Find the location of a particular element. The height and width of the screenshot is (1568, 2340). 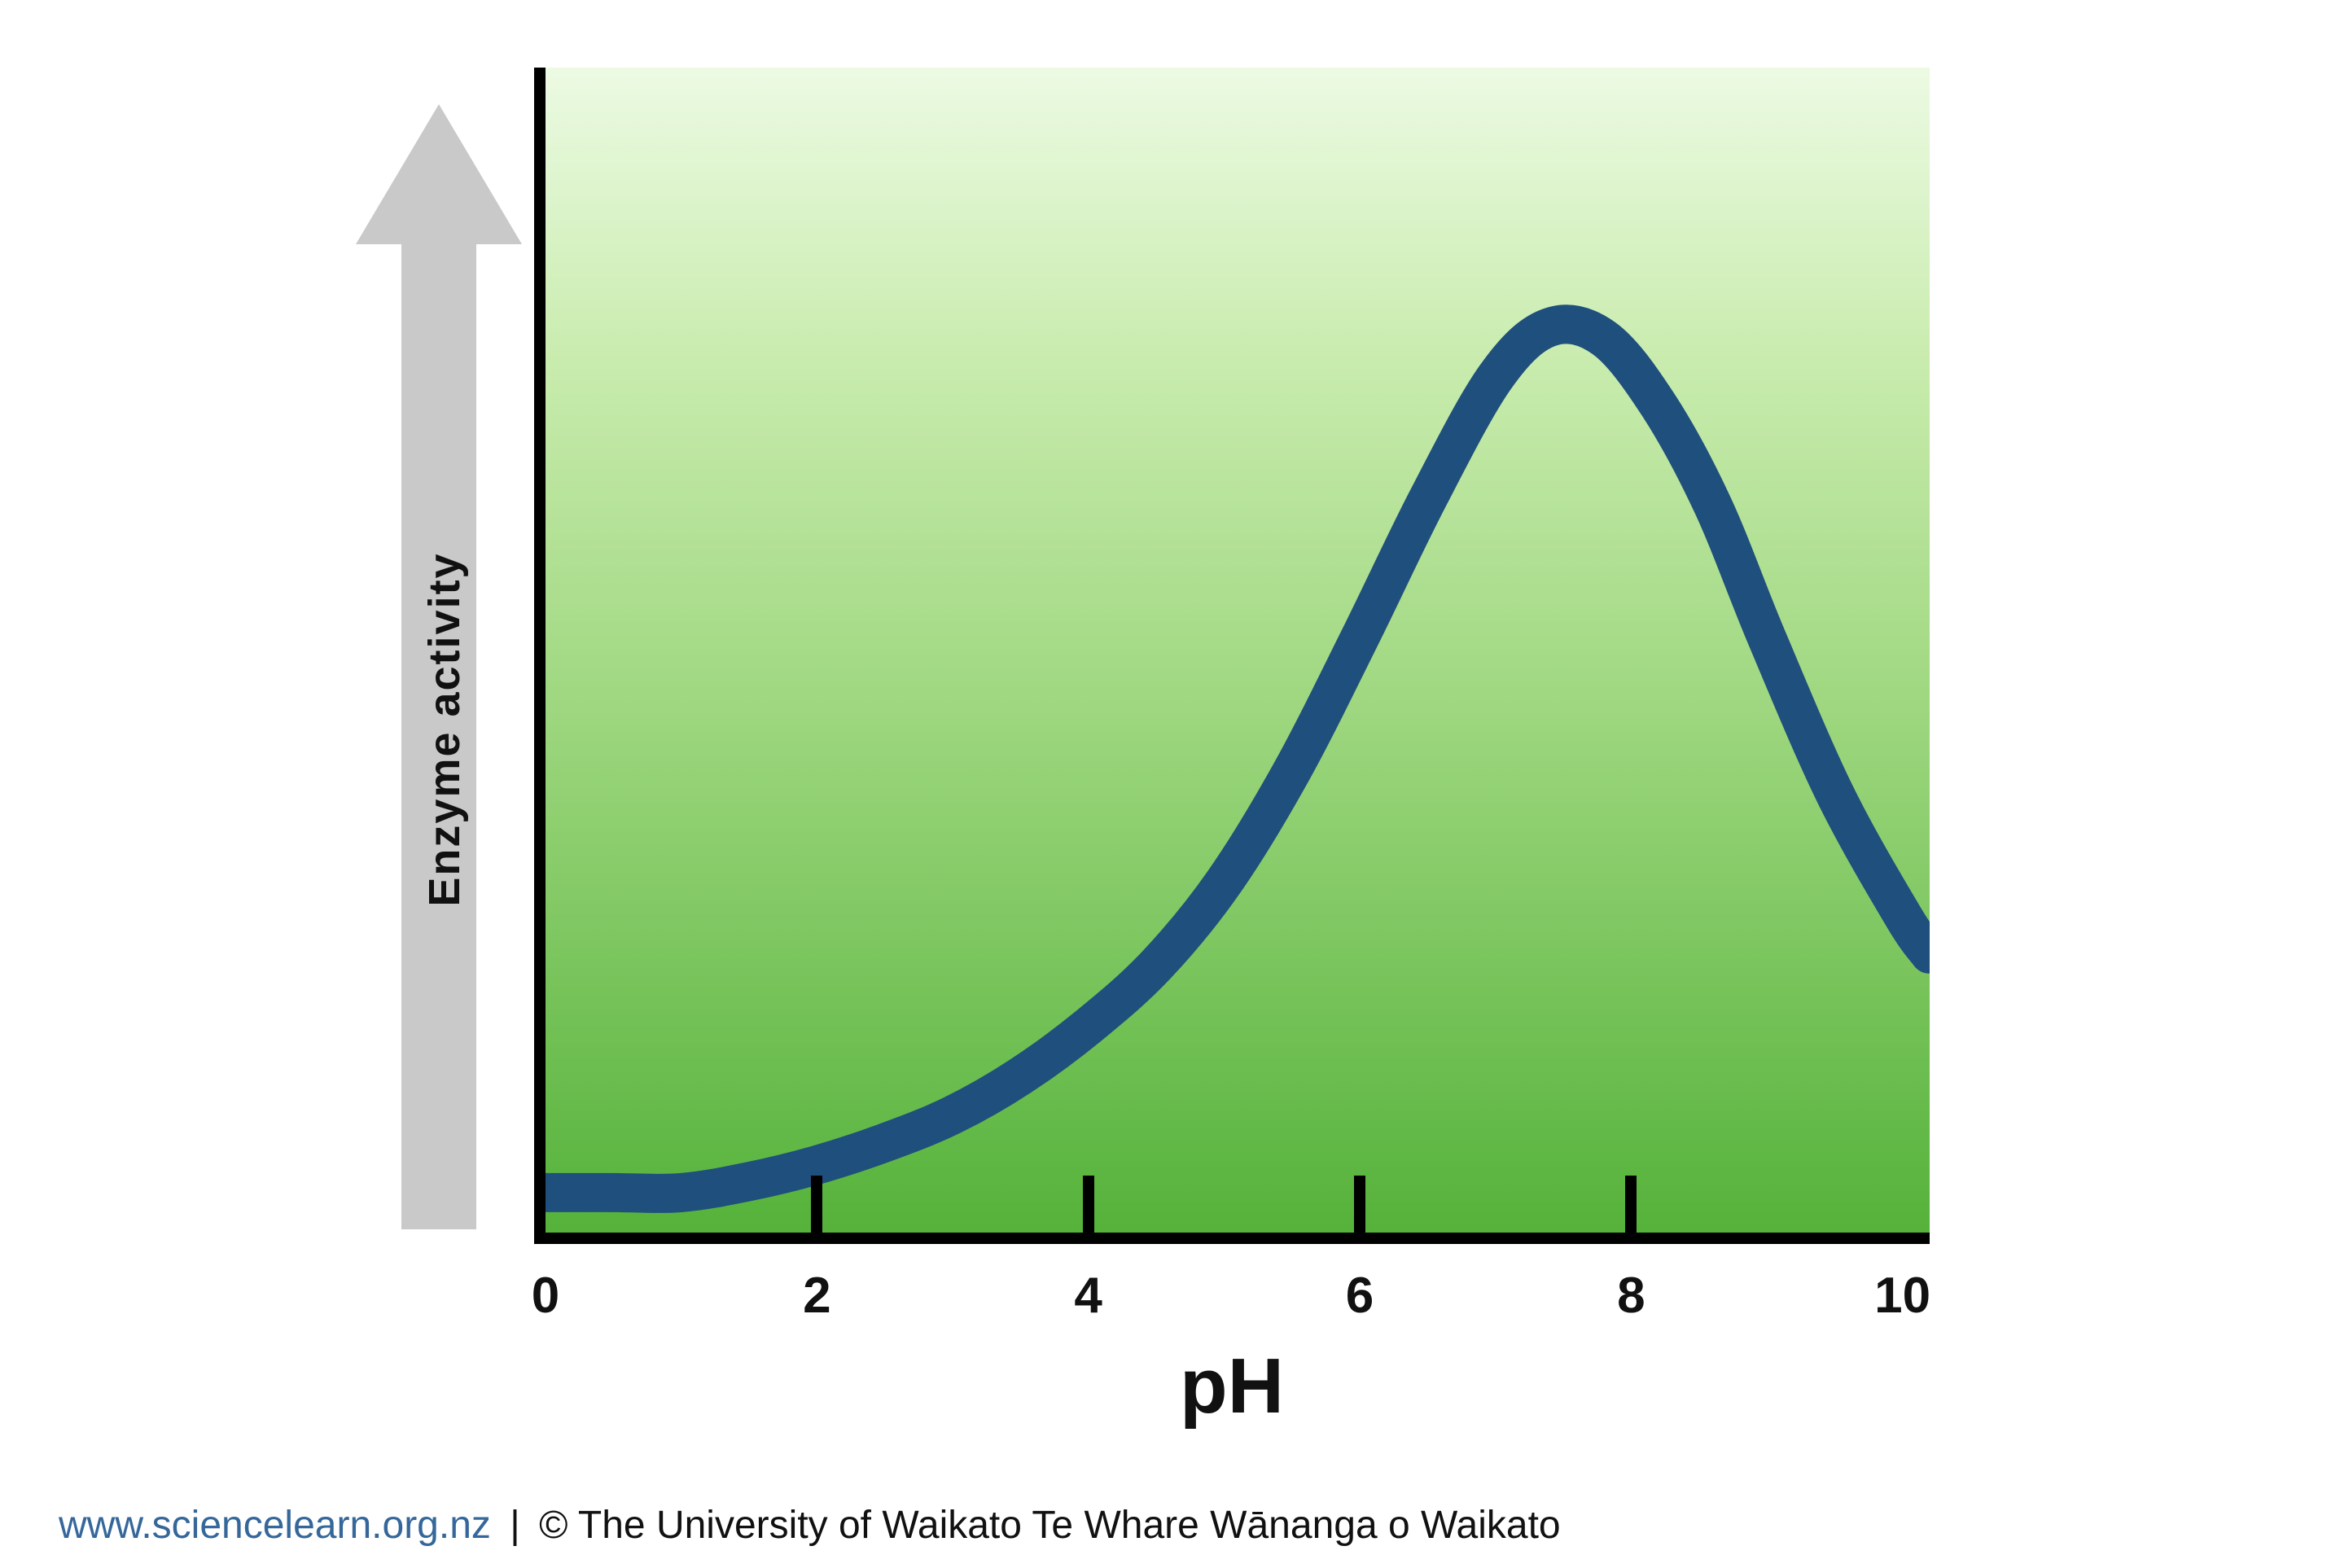

x-axis-tick-label: 8 is located at coordinates (1631, 1296).